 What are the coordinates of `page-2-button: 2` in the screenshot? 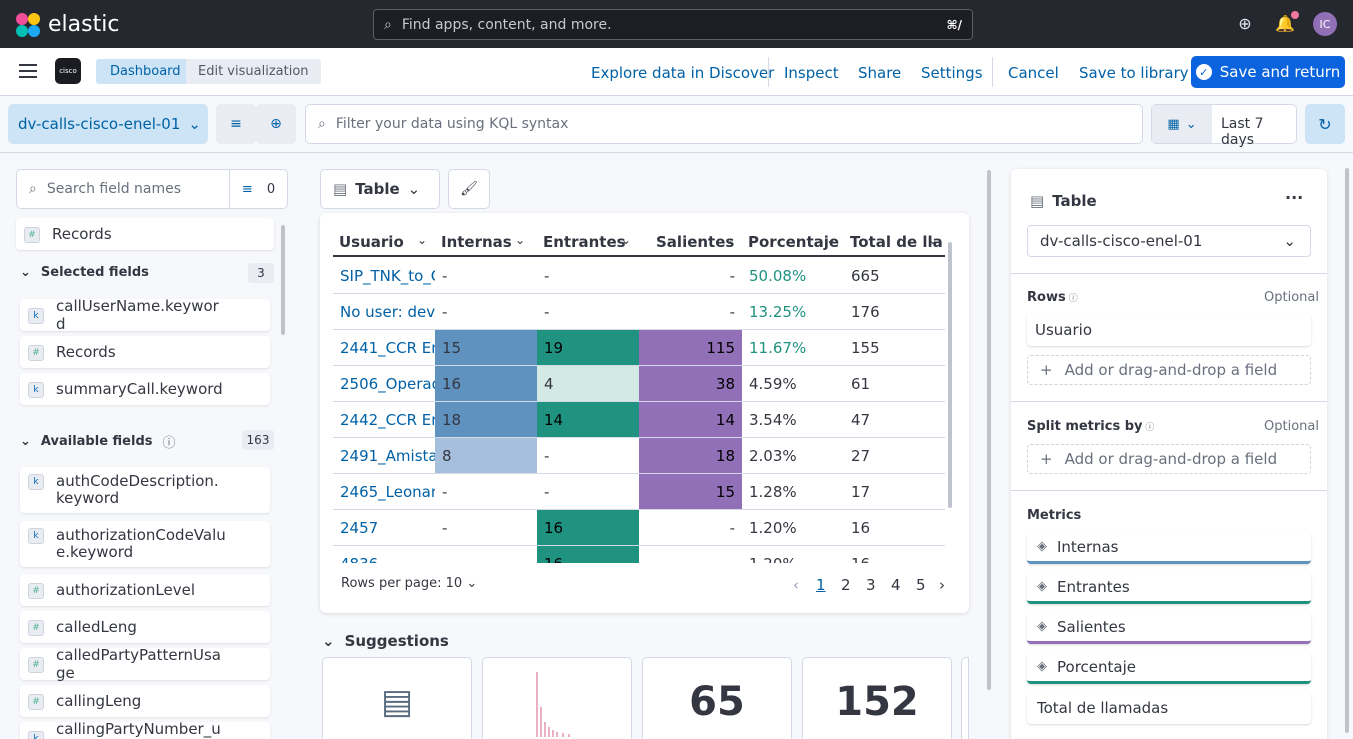 It's located at (846, 585).